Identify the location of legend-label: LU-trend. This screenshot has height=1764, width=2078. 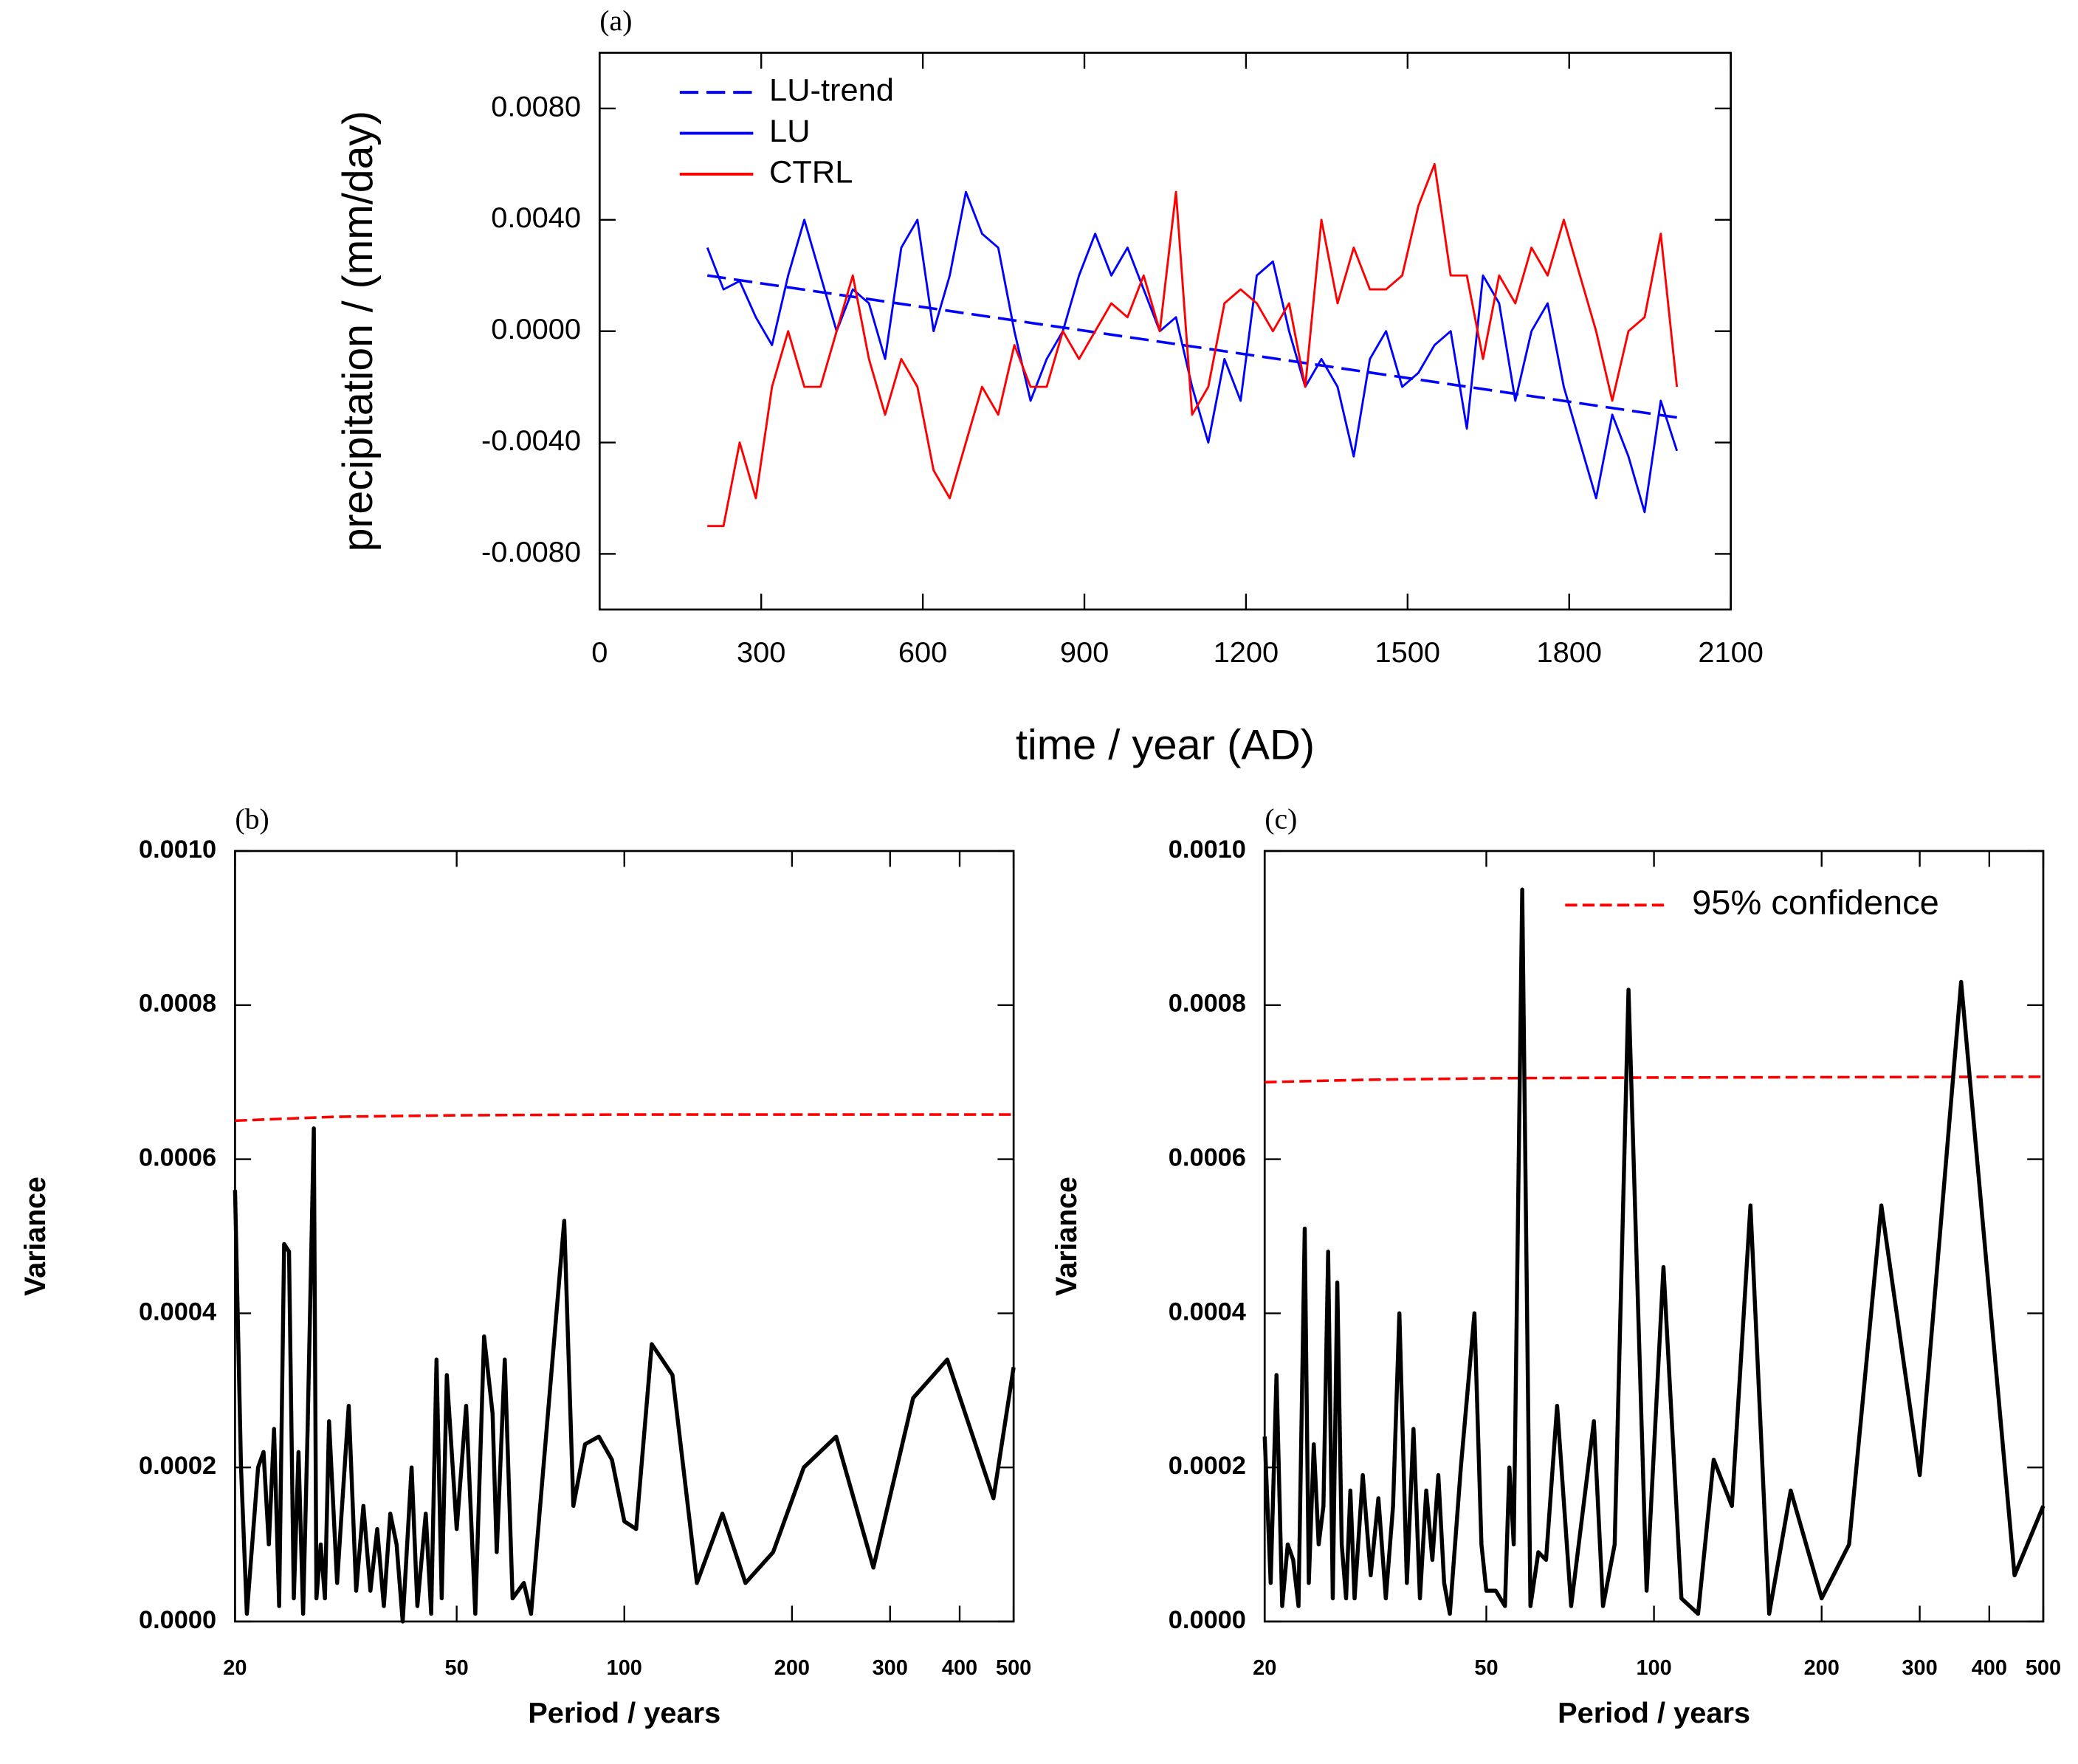
(831, 90).